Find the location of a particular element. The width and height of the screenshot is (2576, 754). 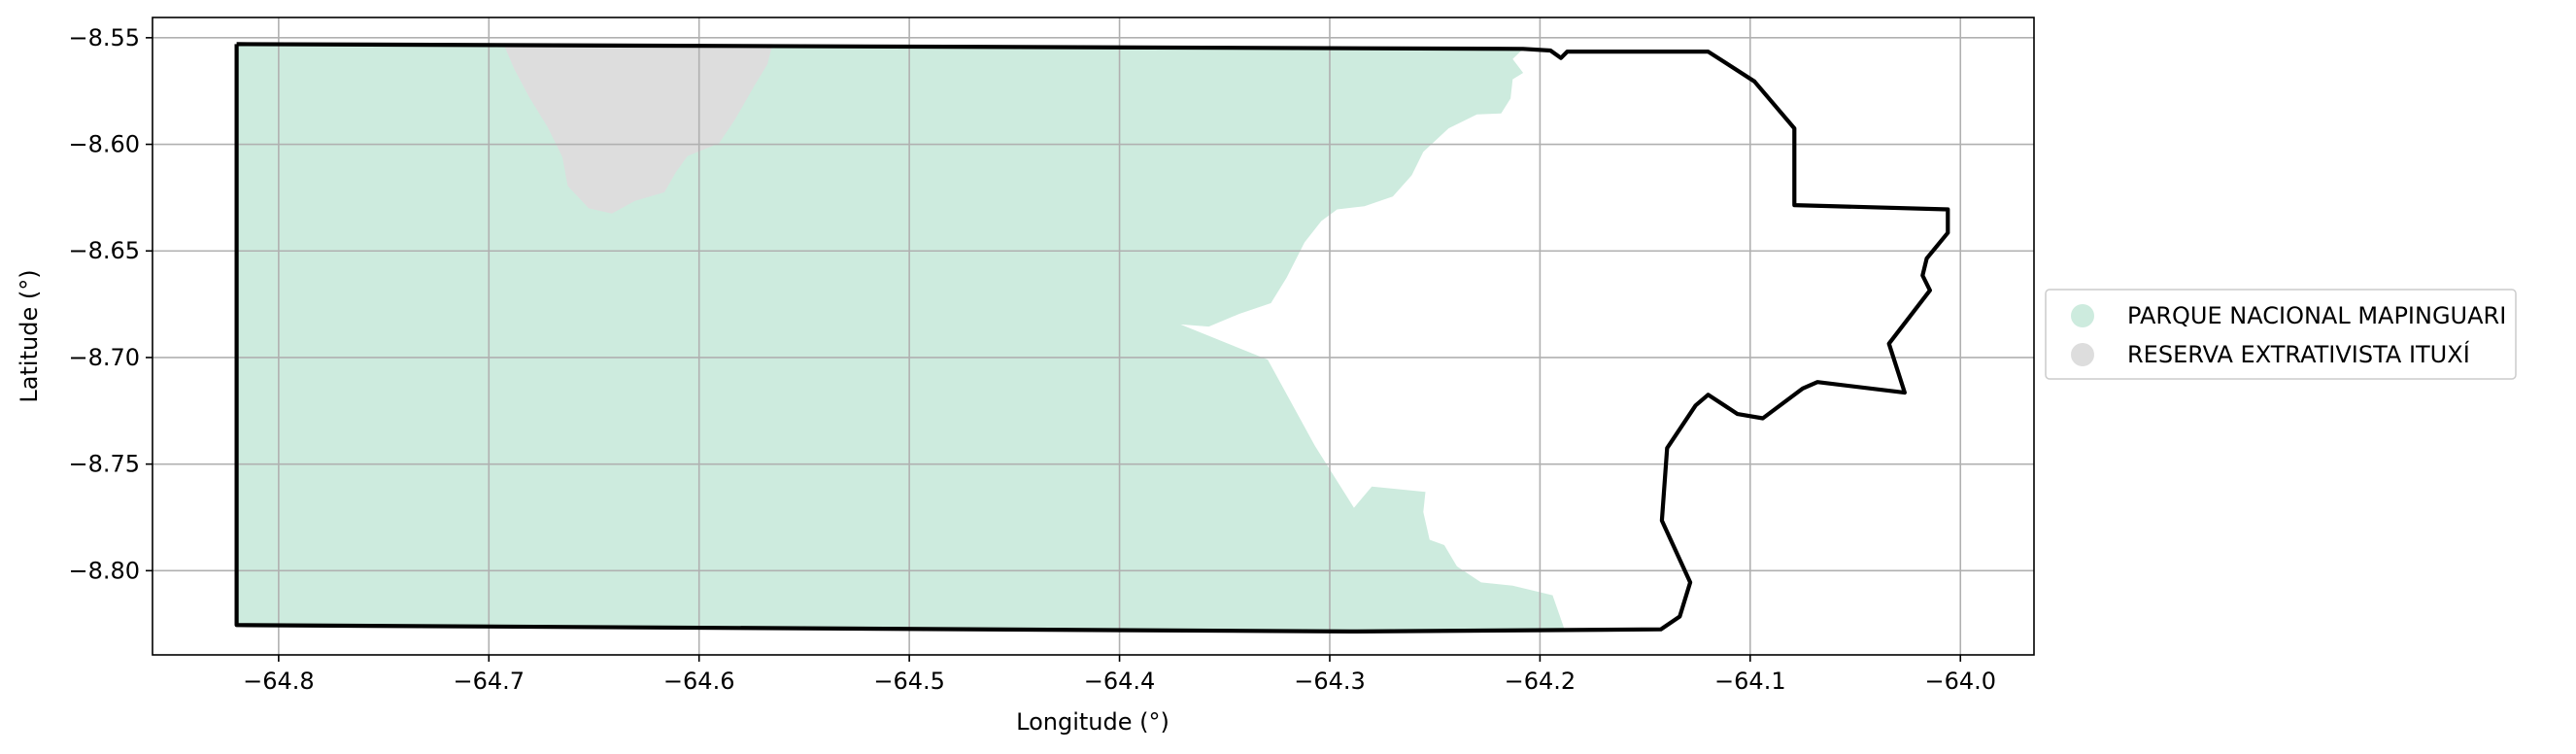

legend-frame is located at coordinates (2281, 334).